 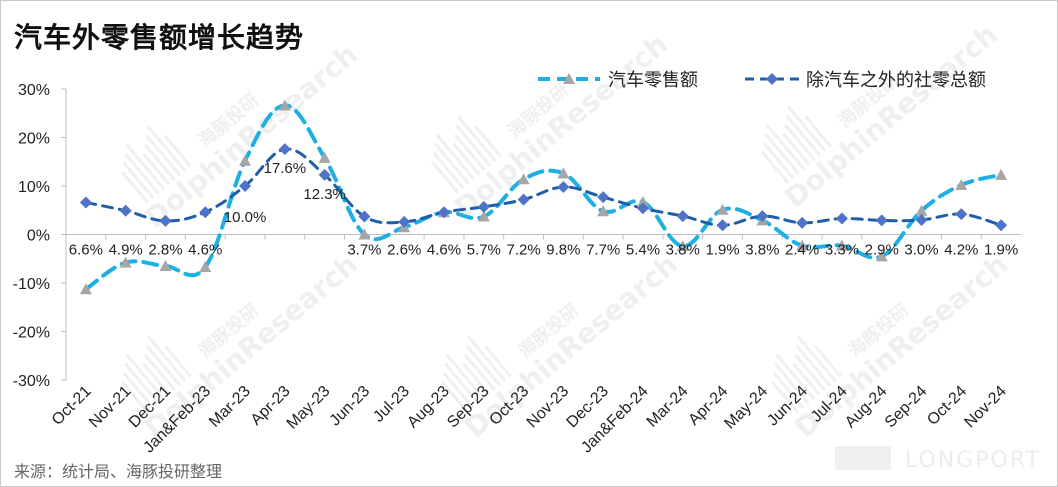 What do you see at coordinates (38, 236) in the screenshot?
I see `y-tick-label: 0%` at bounding box center [38, 236].